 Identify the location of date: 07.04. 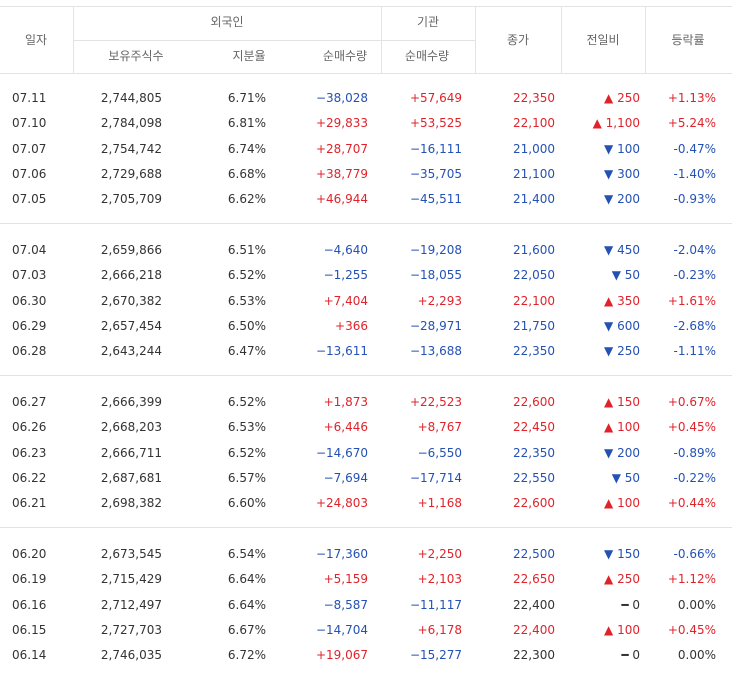
(29, 250).